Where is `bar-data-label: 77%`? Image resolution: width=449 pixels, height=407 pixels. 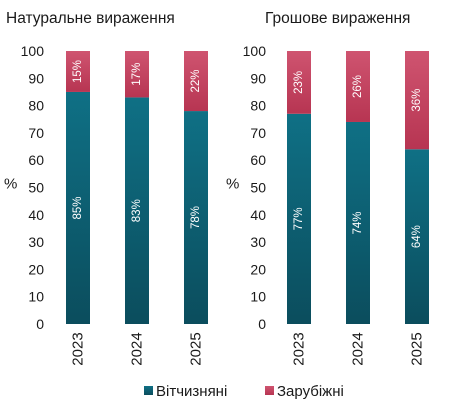
bar-data-label: 77% is located at coordinates (299, 218).